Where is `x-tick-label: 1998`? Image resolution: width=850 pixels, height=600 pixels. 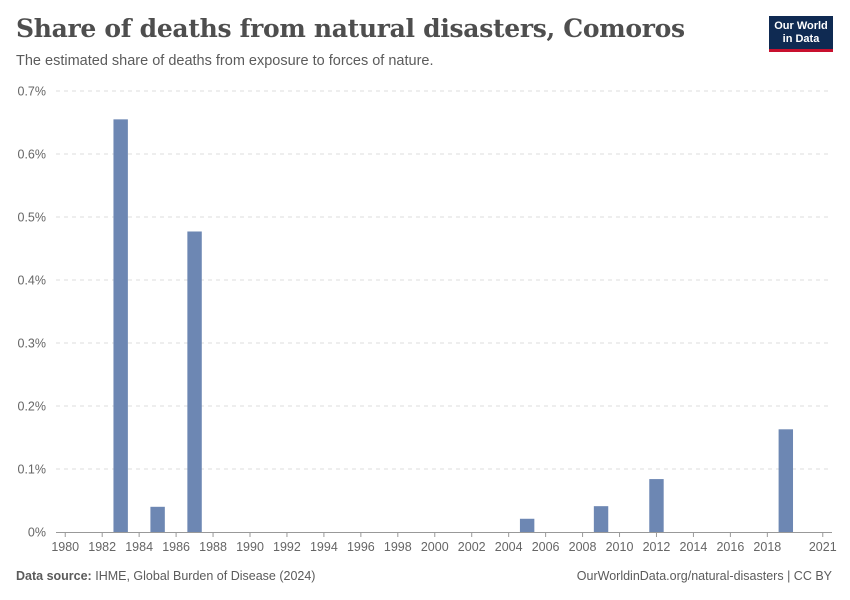
x-tick-label: 1998 is located at coordinates (398, 547).